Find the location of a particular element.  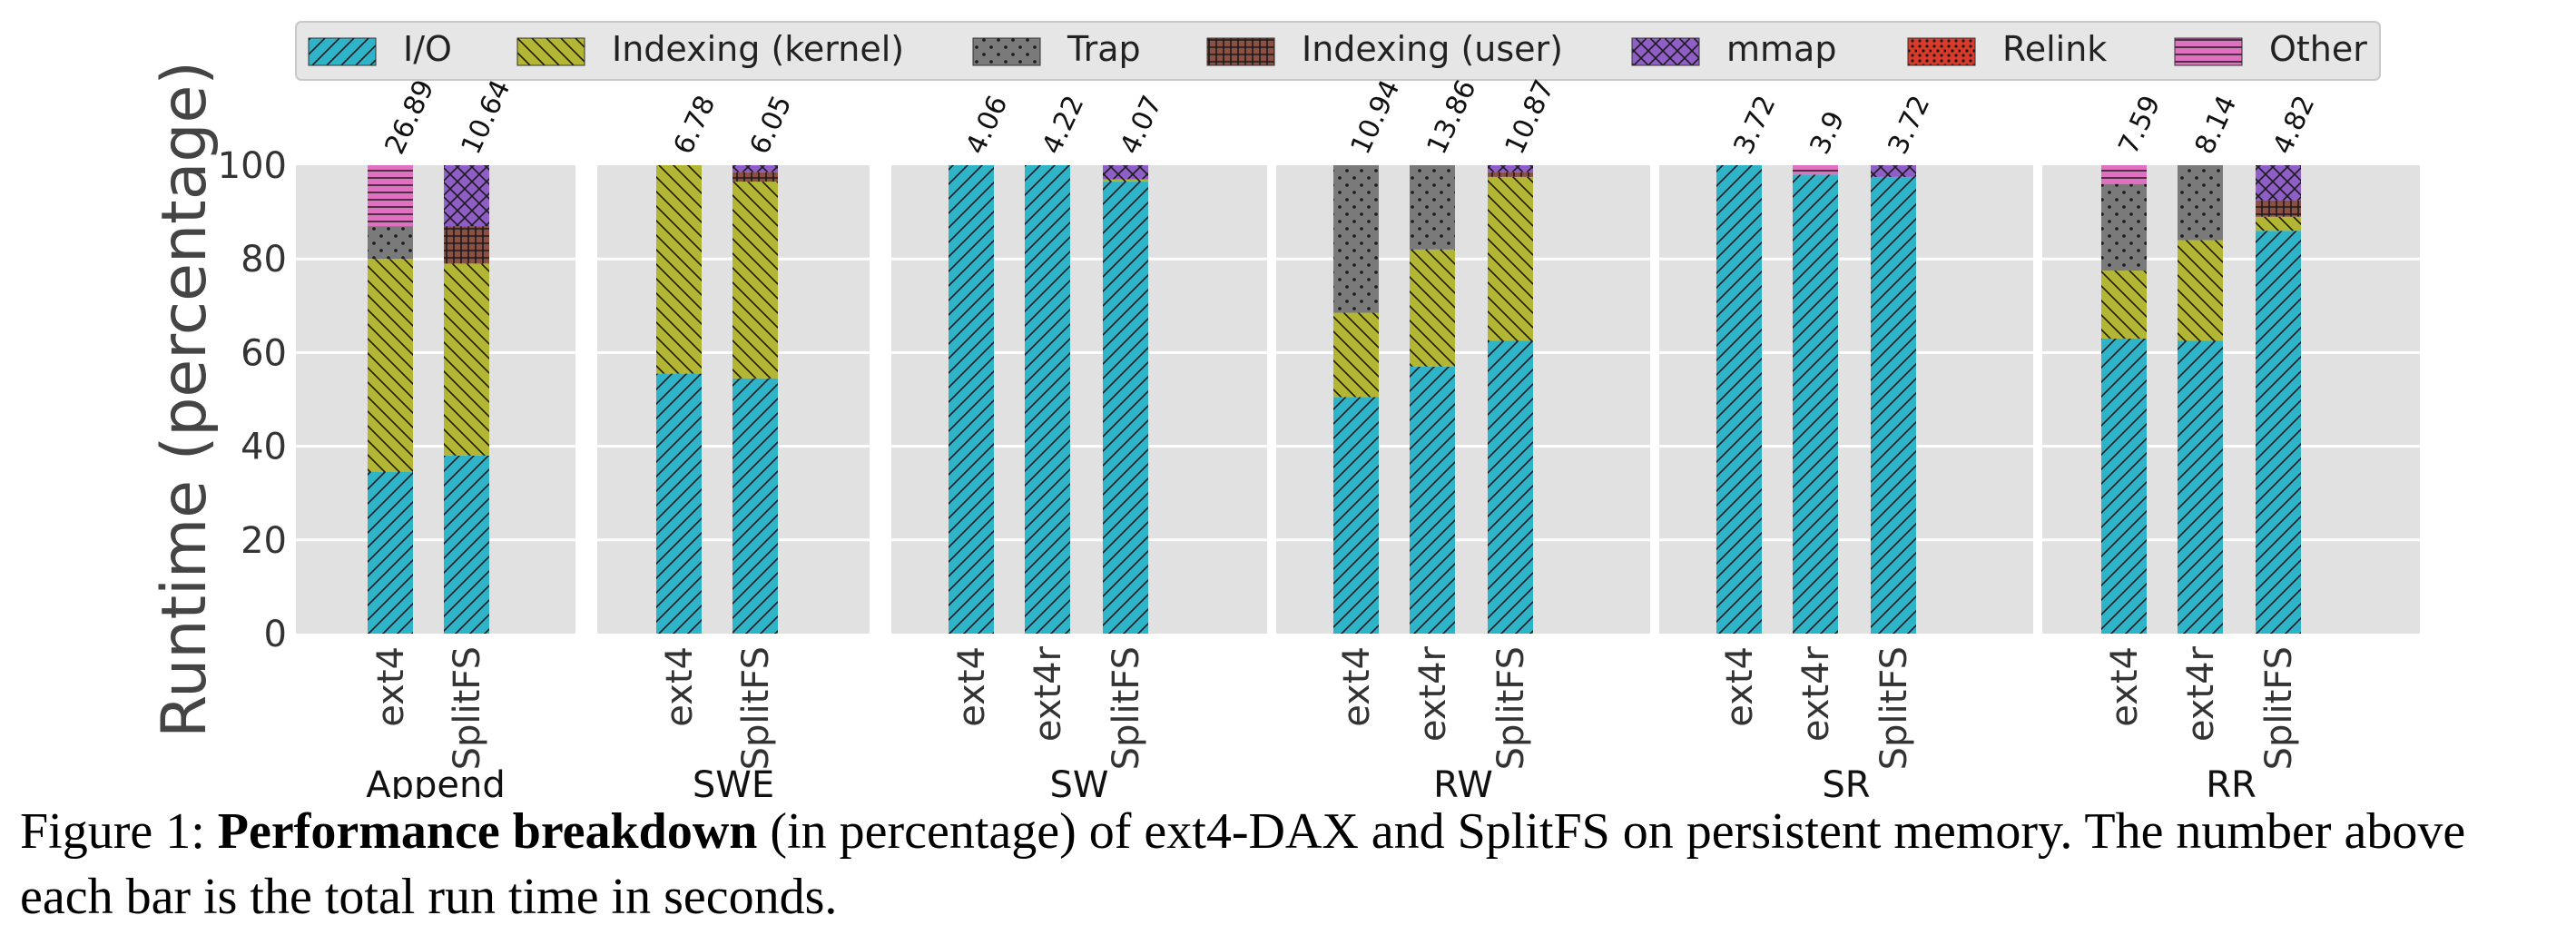

legend-swatch-other is located at coordinates (2208, 52).